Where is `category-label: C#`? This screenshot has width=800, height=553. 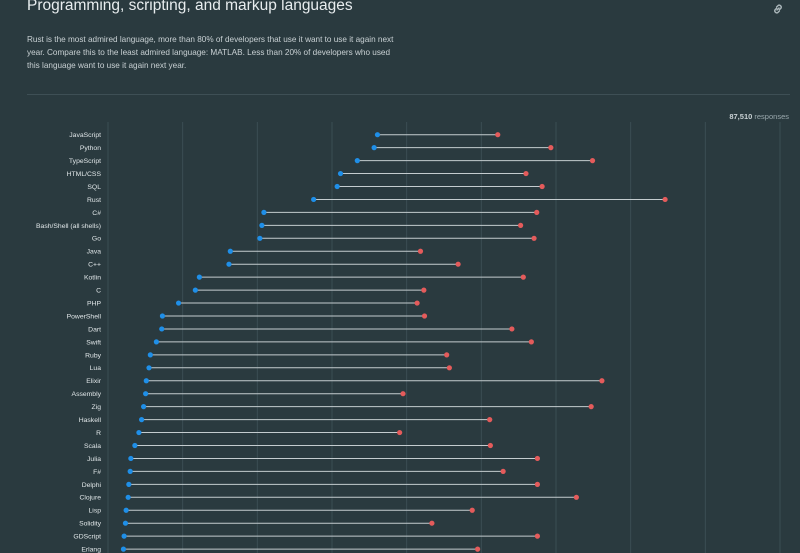
category-label: C# is located at coordinates (96, 213).